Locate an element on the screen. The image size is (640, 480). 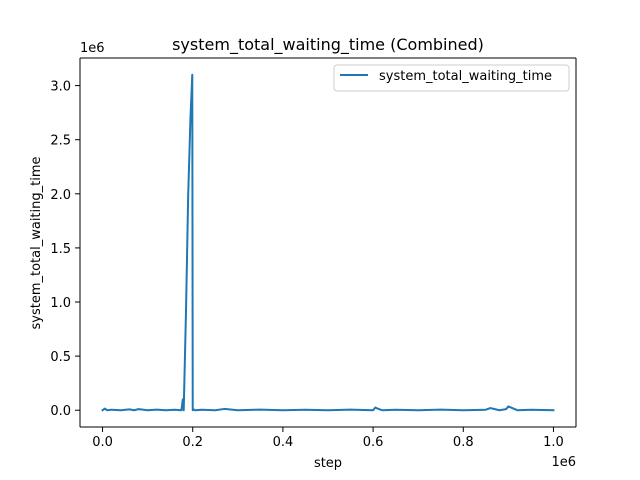
x-axis-offset-label: 1e6 is located at coordinates (563, 462).